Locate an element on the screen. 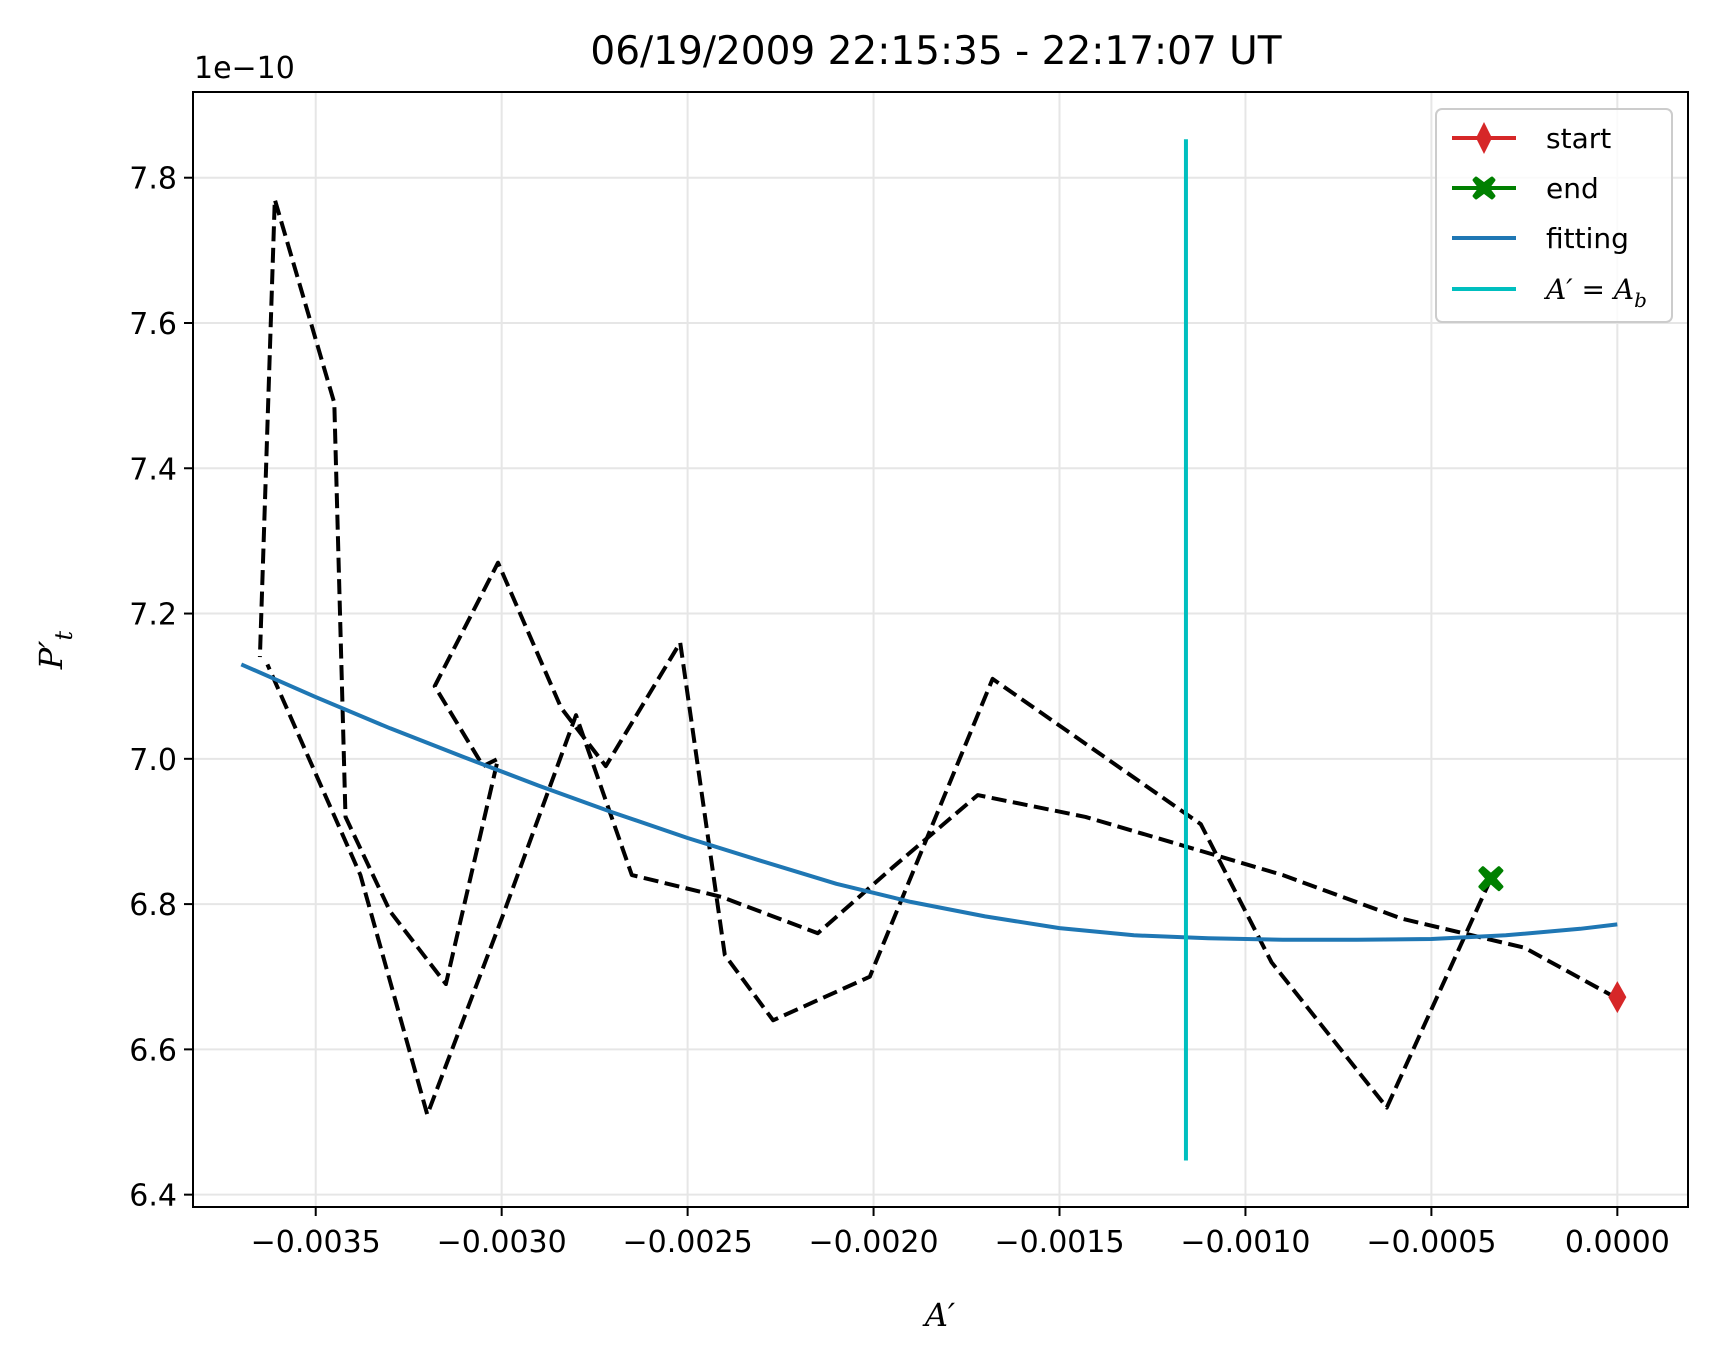 The height and width of the screenshot is (1361, 1713). legend-end-label: end is located at coordinates (1572, 188).